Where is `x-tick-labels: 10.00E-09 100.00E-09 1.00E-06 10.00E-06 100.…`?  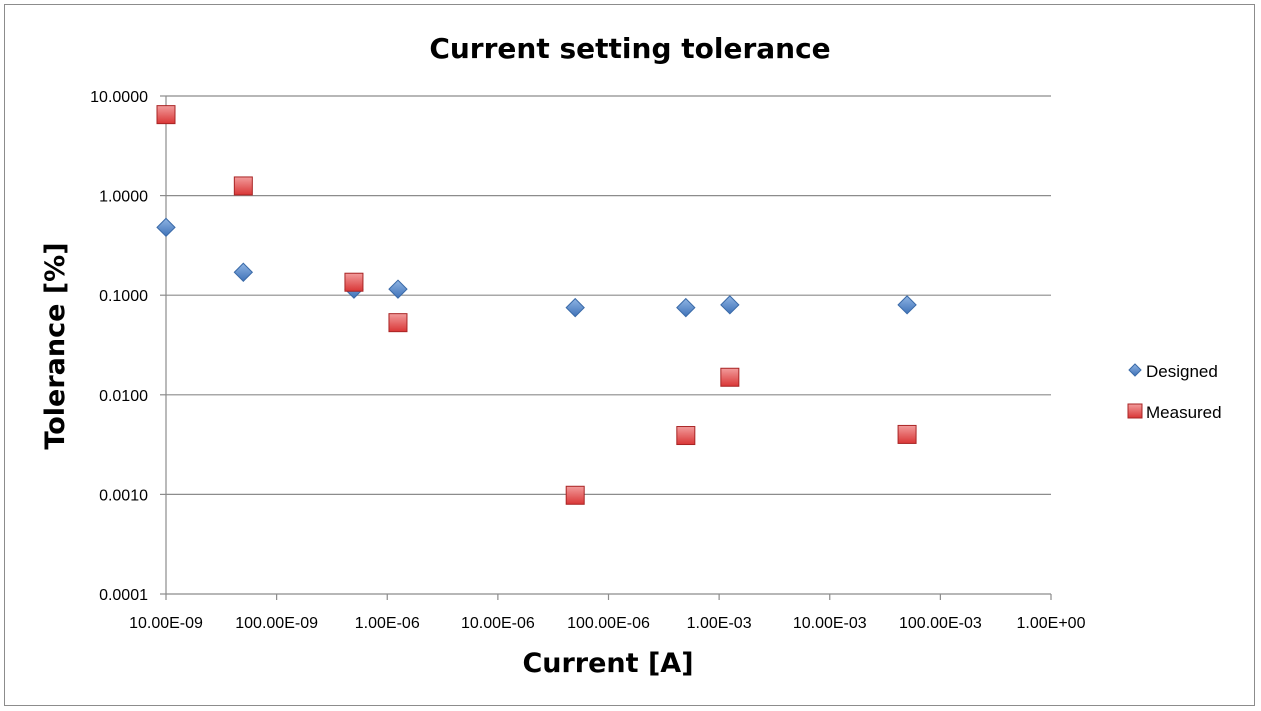 x-tick-labels: 10.00E-09 100.00E-09 1.00E-06 10.00E-06 100.… is located at coordinates (607, 623).